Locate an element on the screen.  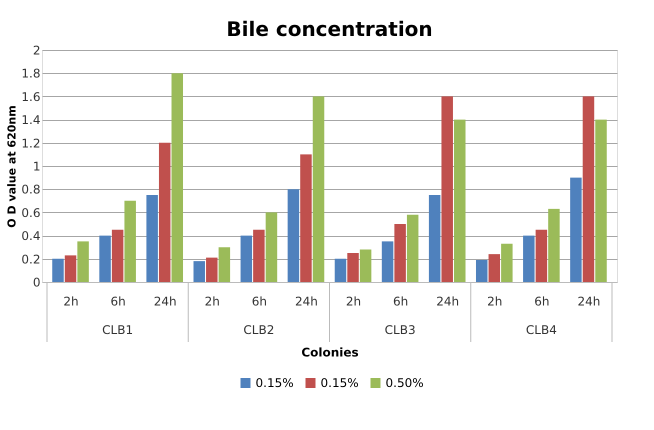
text: CLB3 is located at coordinates (400, 330).